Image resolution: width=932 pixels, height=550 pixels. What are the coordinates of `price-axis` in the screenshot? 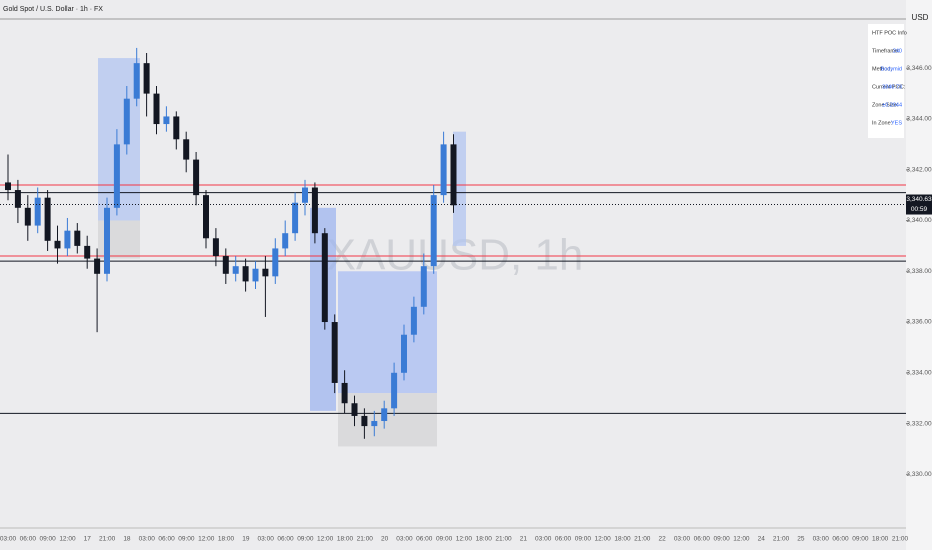 It's located at (919, 275).